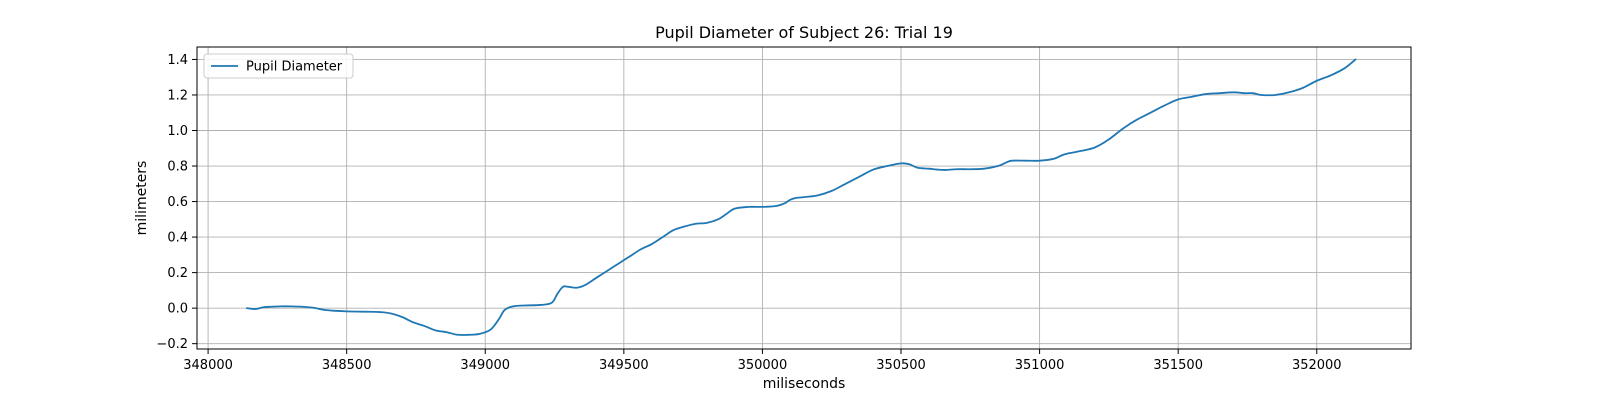 The width and height of the screenshot is (1600, 404). Describe the element at coordinates (1178, 365) in the screenshot. I see `x-tick-label: 351500` at that location.